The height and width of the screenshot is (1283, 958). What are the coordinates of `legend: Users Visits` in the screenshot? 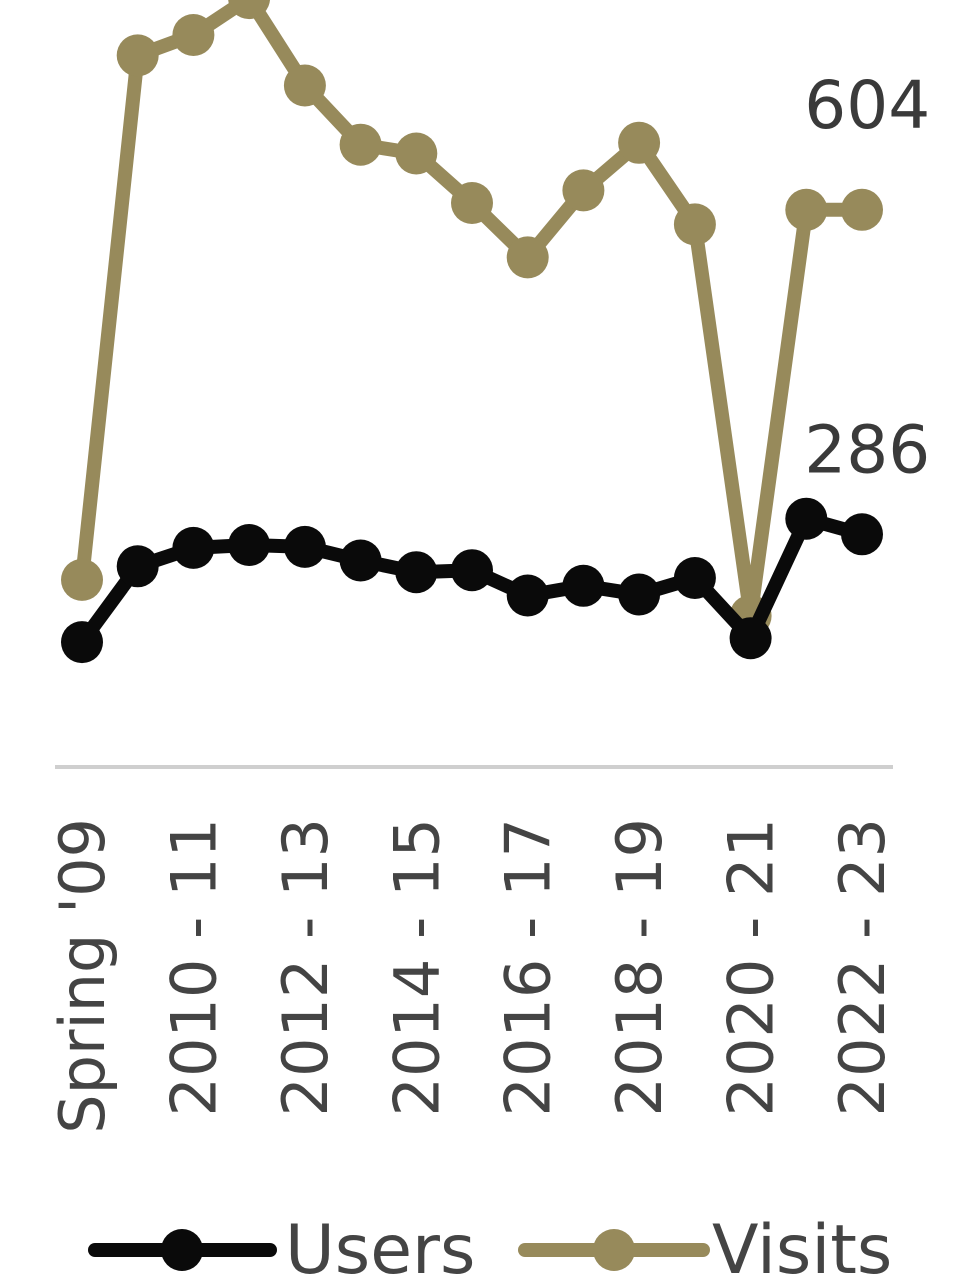 It's located at (490, 1247).